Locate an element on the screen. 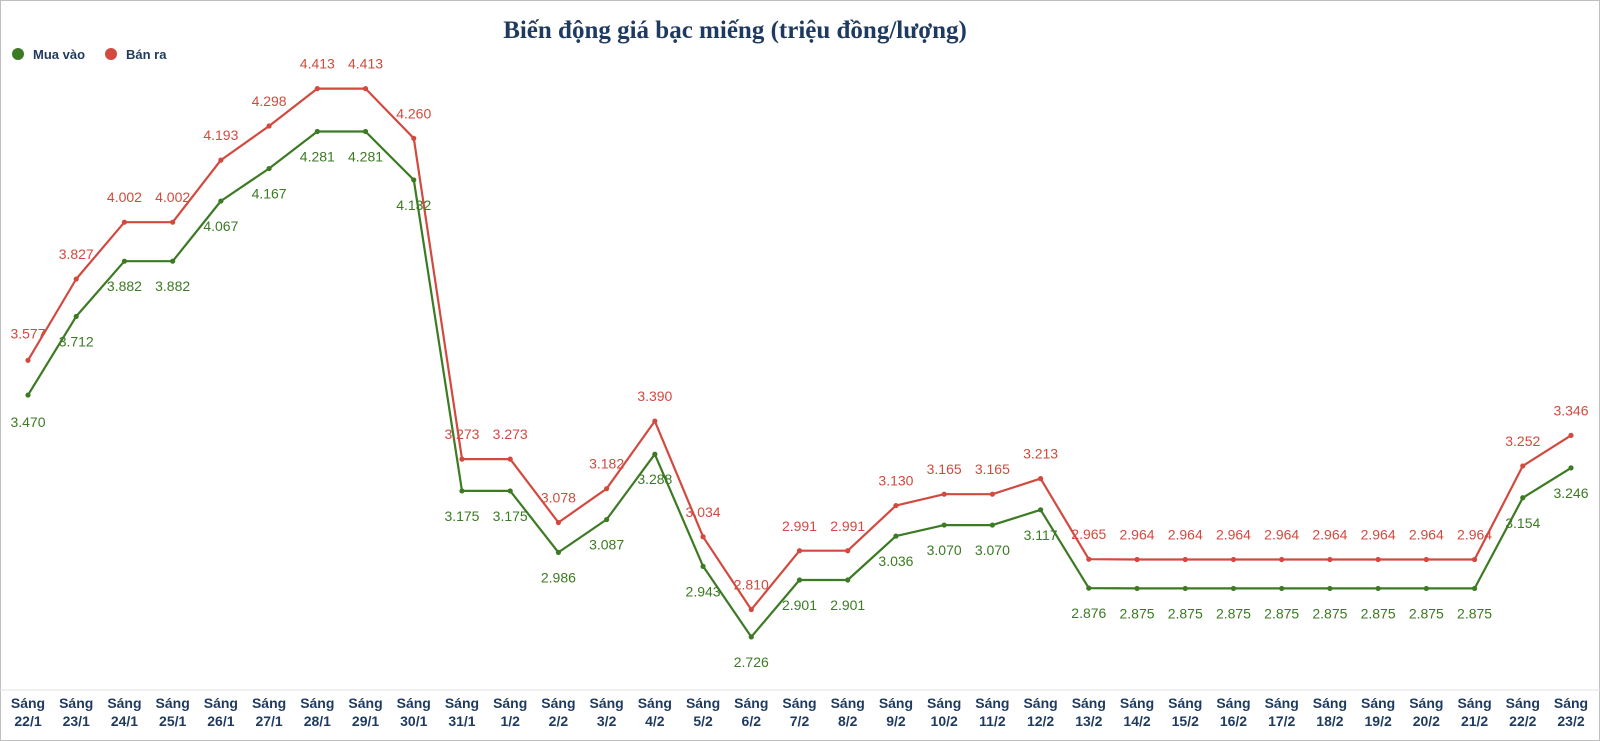 The width and height of the screenshot is (1600, 741). x-tick-label-line2: 10/2 is located at coordinates (944, 721).